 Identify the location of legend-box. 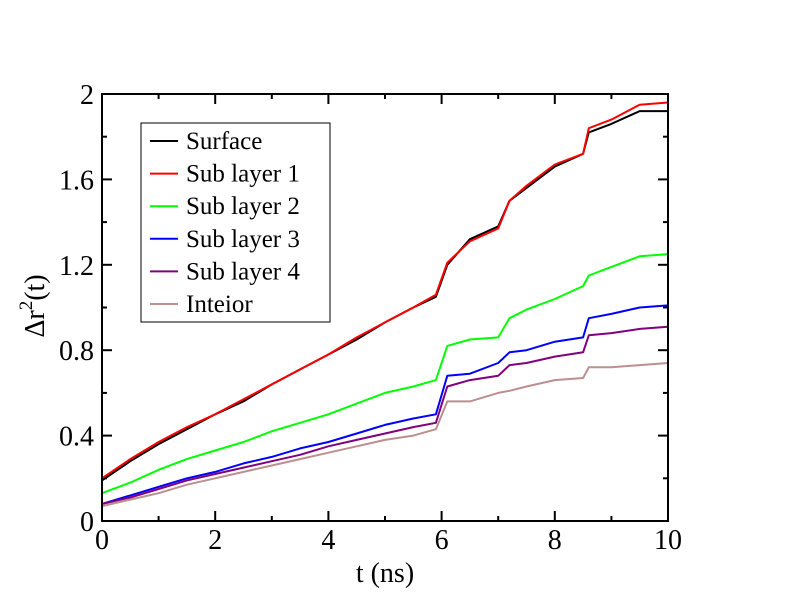
(235, 222).